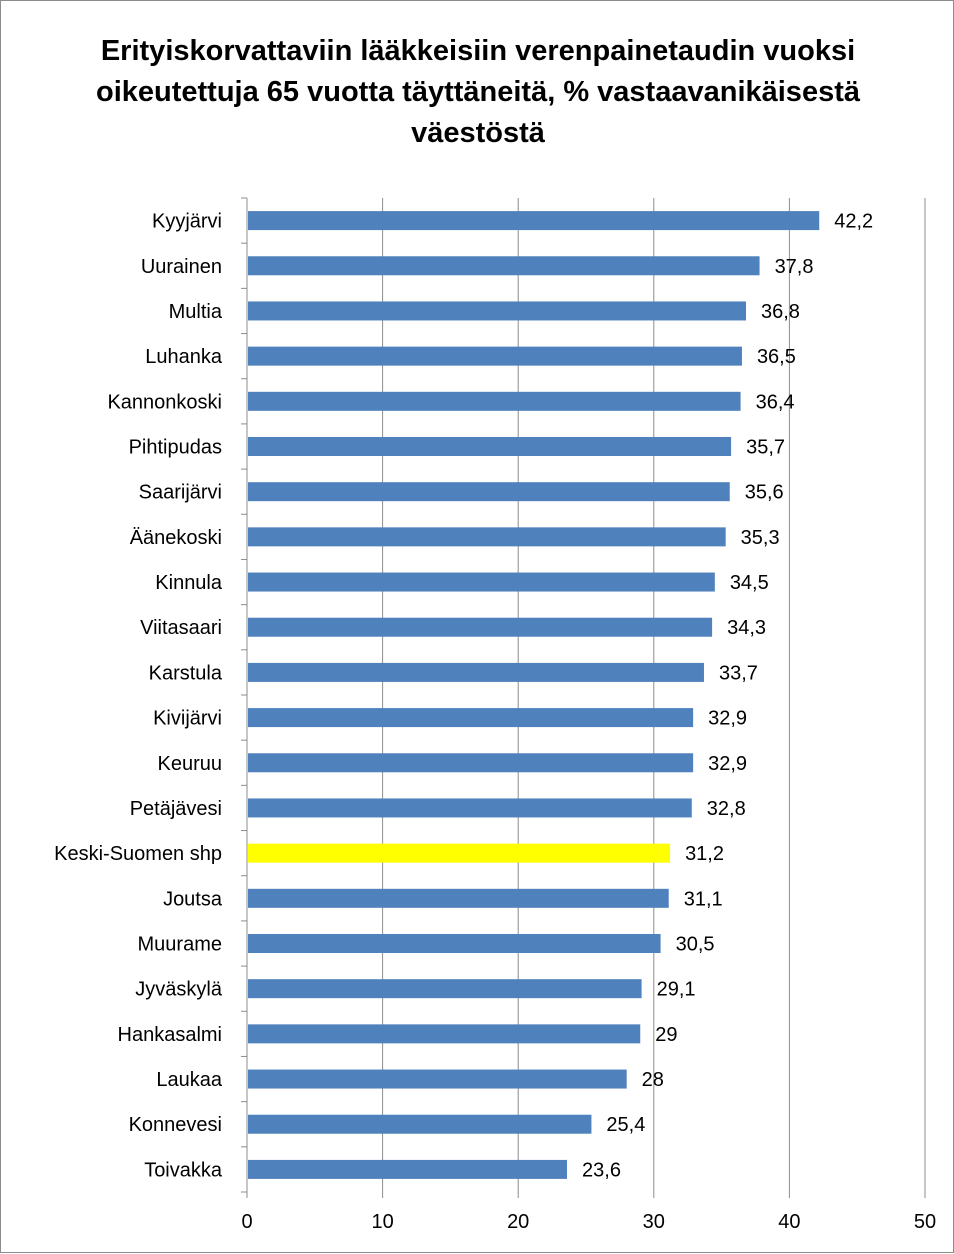 The image size is (954, 1254). What do you see at coordinates (676, 990) in the screenshot?
I see `value-label: 29,1` at bounding box center [676, 990].